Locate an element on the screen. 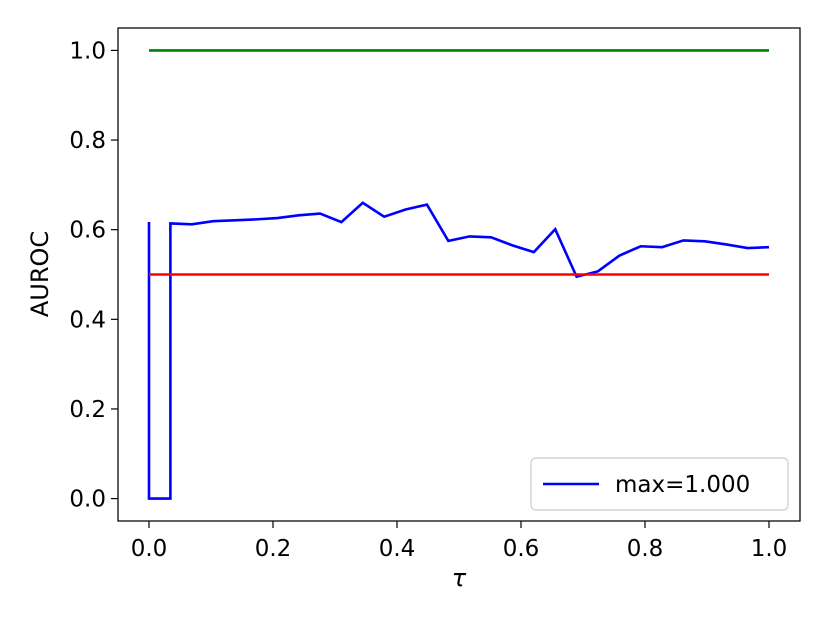  legend: max=1.000 is located at coordinates (659, 484).